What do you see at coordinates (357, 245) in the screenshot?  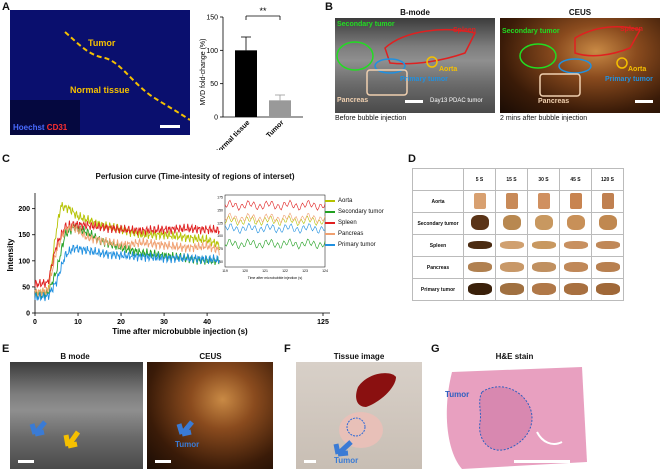 I see `legend-label: Primary tumor` at bounding box center [357, 245].